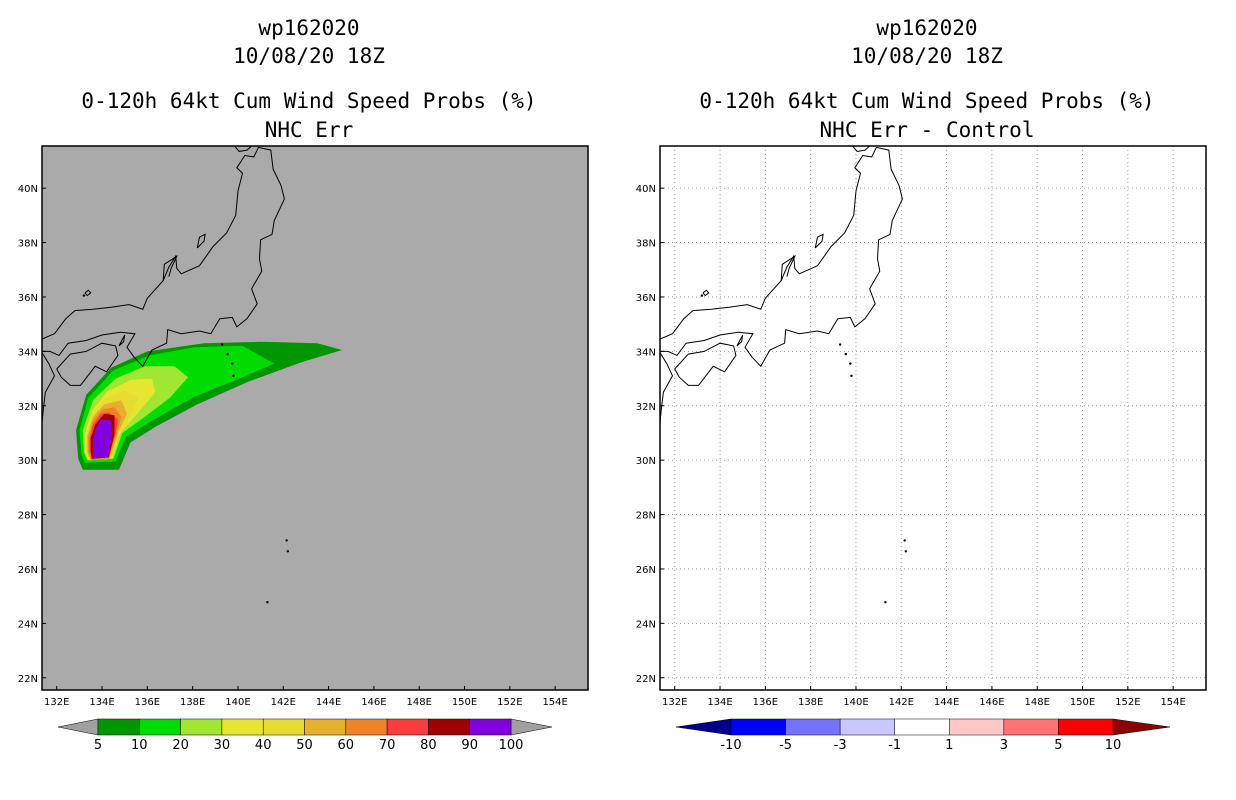 This screenshot has width=1236, height=800. Describe the element at coordinates (991, 702) in the screenshot. I see `lon-tick-label: 146E` at that location.